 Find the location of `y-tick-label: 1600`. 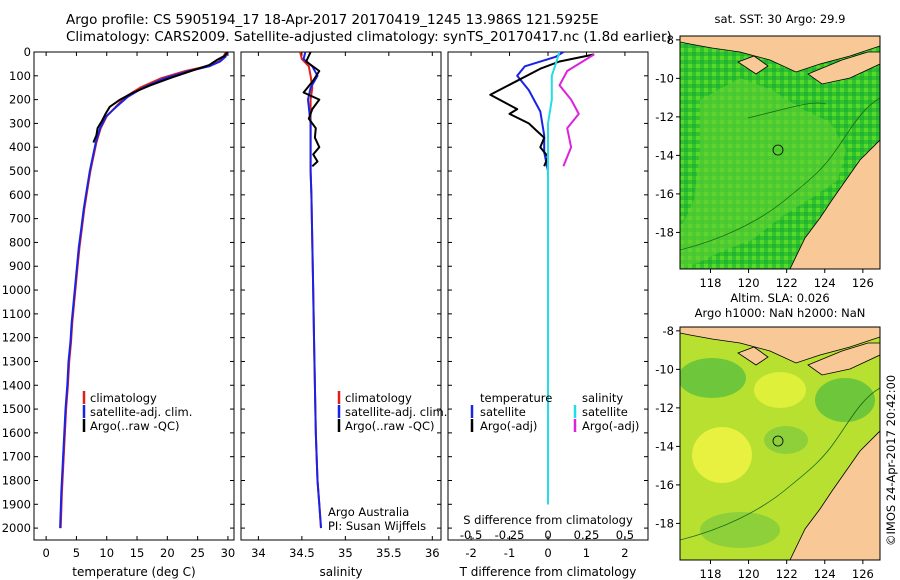

y-tick-label: 1600 is located at coordinates (16, 433).